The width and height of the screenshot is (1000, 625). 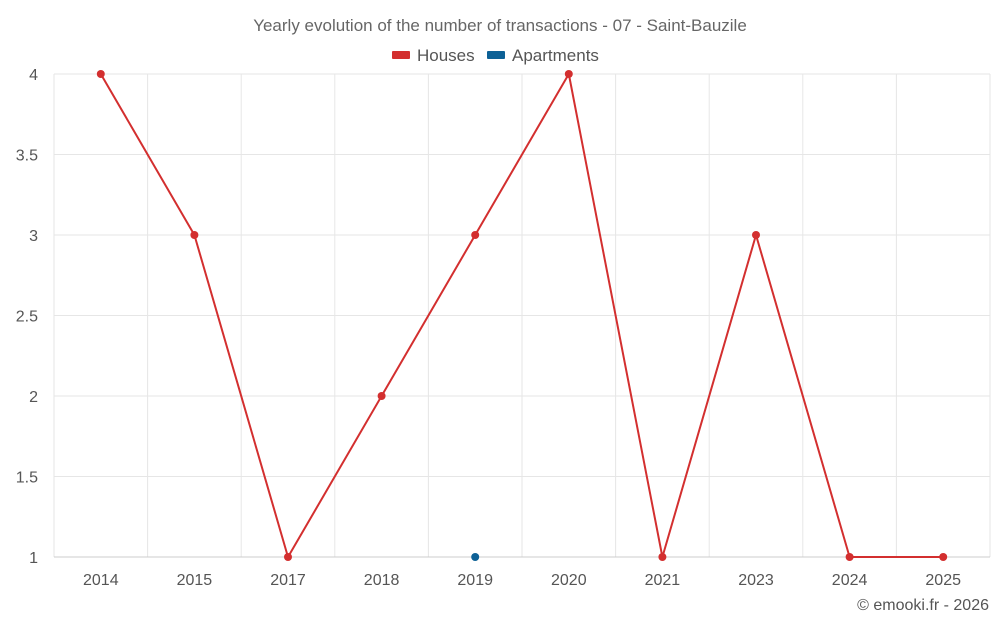 What do you see at coordinates (288, 580) in the screenshot?
I see `x-tick-label: 2017` at bounding box center [288, 580].